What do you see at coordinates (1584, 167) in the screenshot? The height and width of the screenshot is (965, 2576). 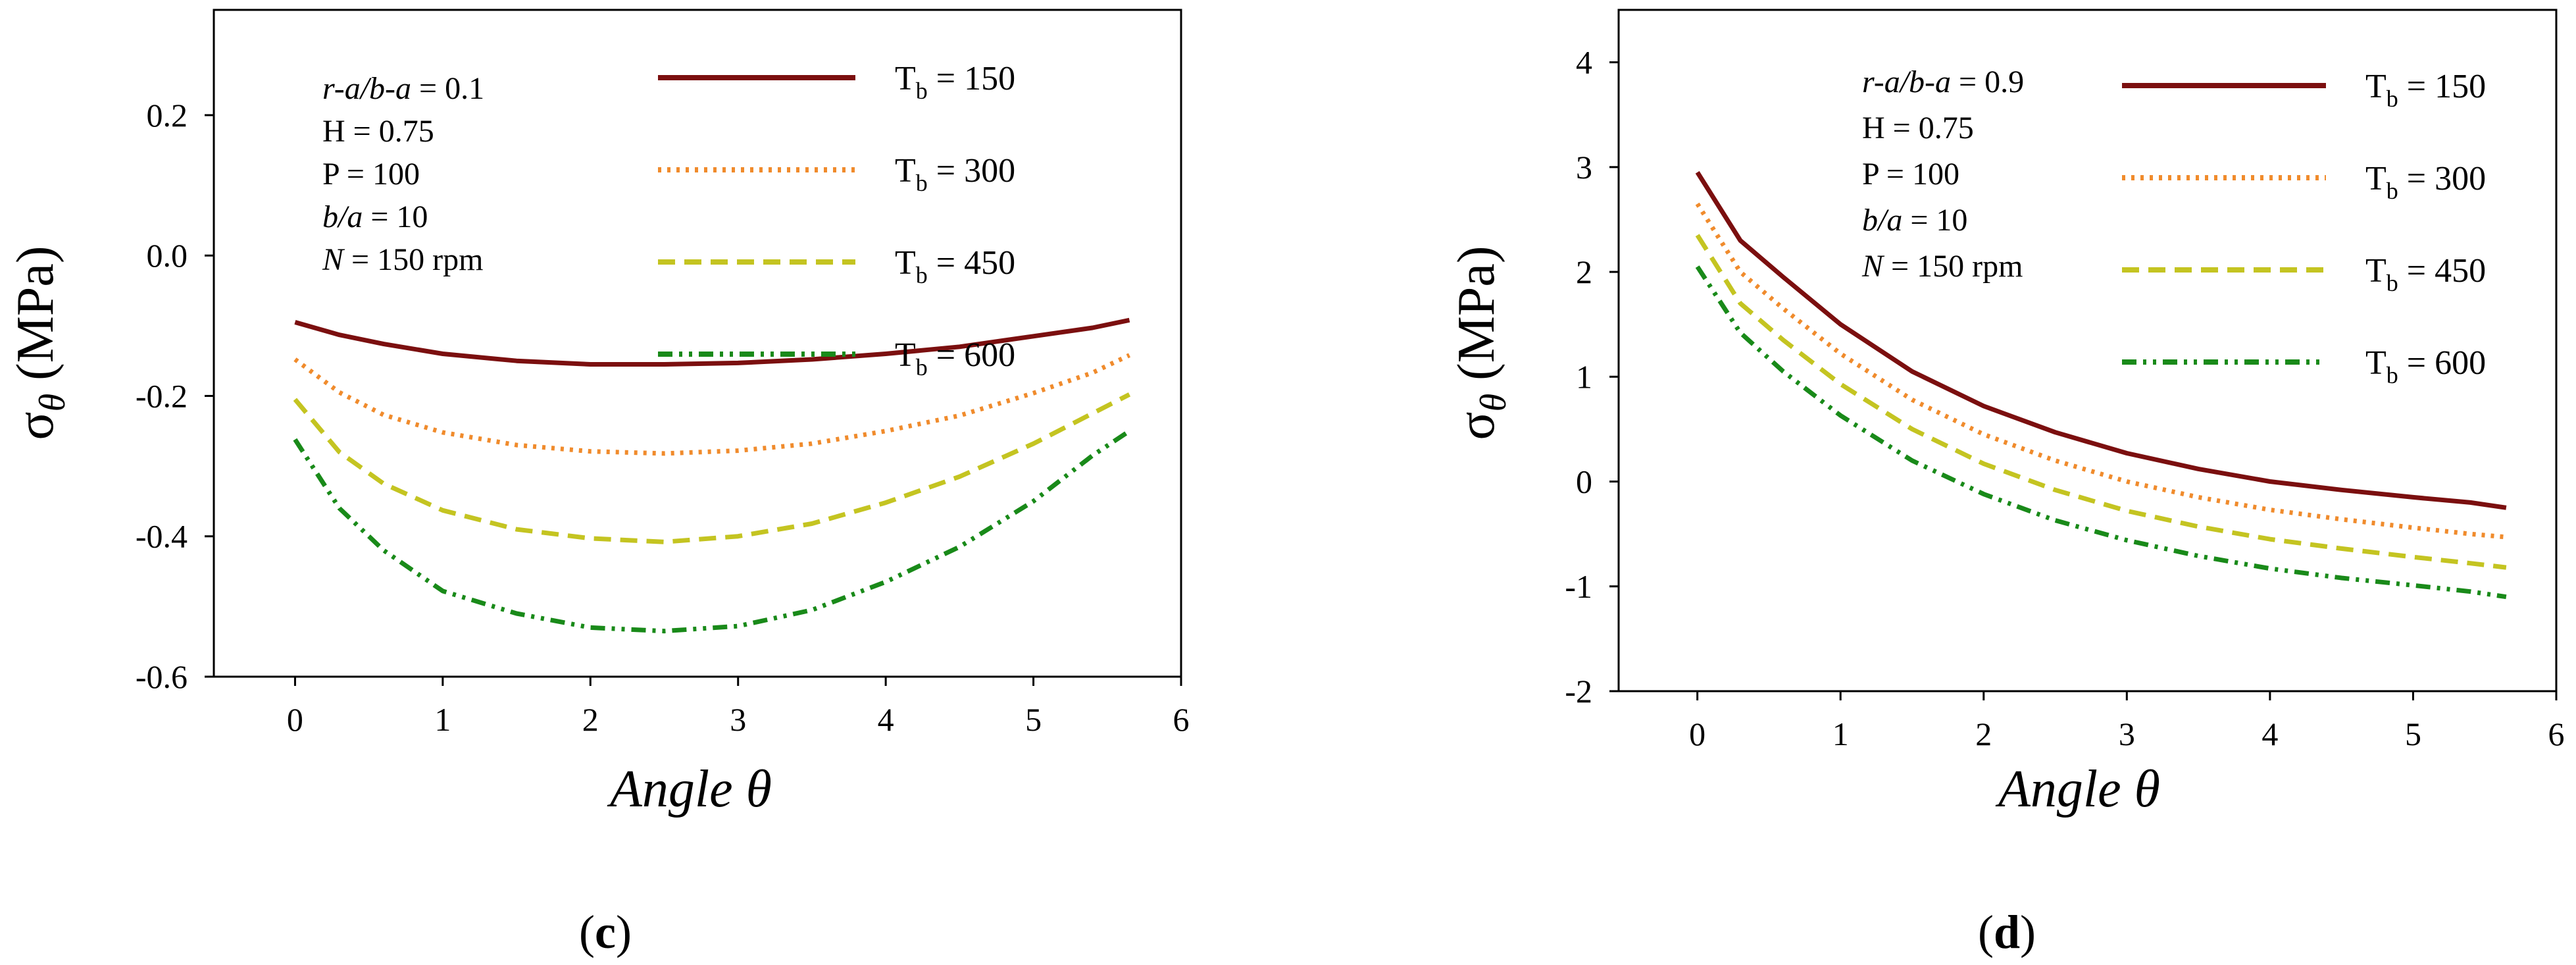 I see `y-tick-label: 3` at bounding box center [1584, 167].